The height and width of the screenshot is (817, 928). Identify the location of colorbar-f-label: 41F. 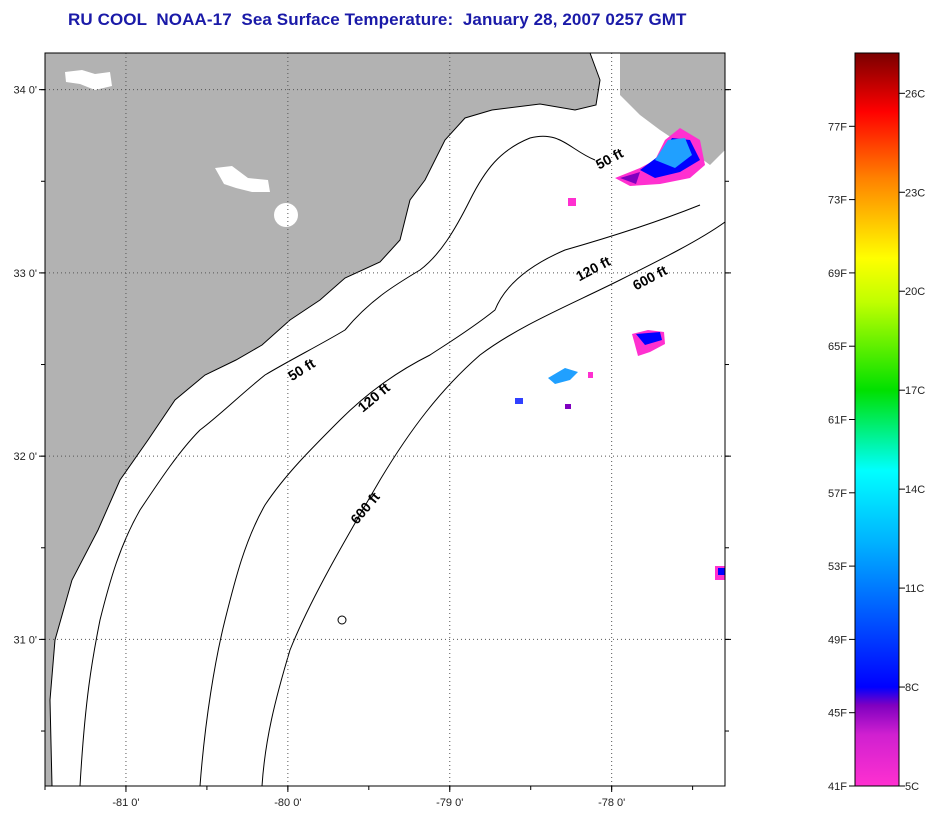
(837, 787).